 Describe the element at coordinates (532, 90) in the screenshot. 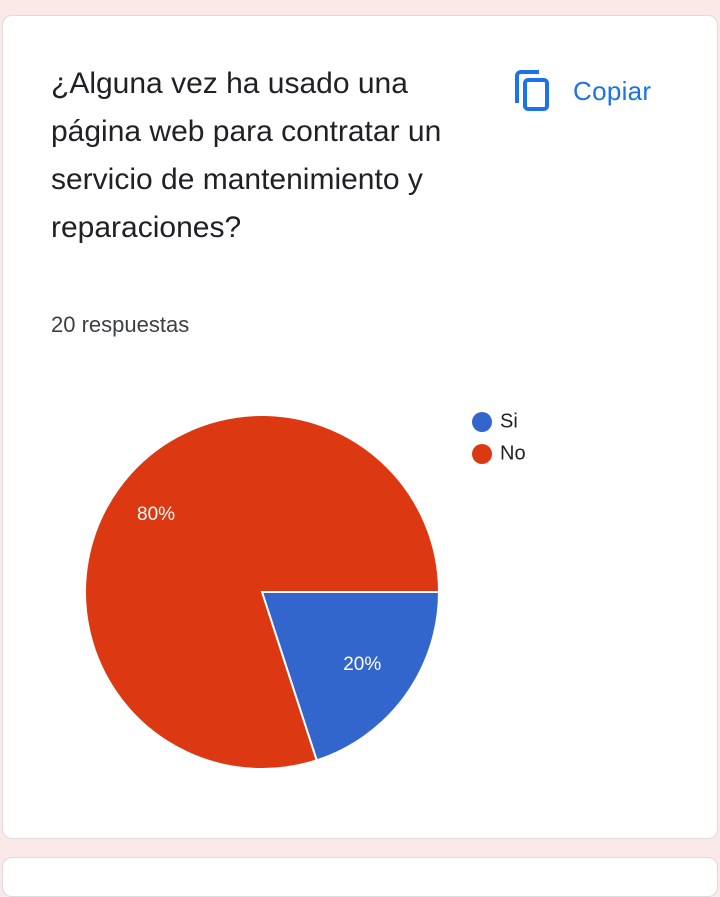

I see `copy-icon` at that location.